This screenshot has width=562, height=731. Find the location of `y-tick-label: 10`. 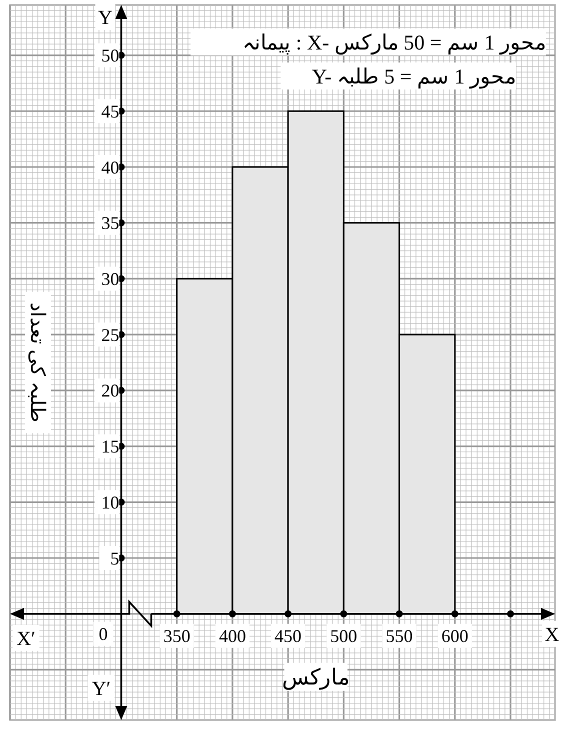

y-tick-label: 10 is located at coordinates (110, 502).